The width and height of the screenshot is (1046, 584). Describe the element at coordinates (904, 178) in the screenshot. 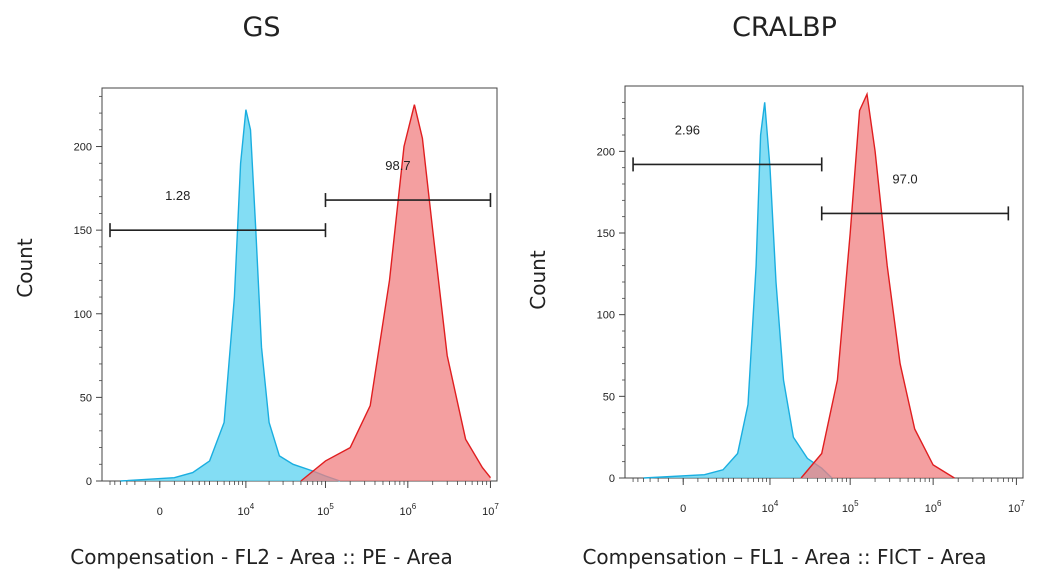

I see `gate-label: 97.0` at that location.